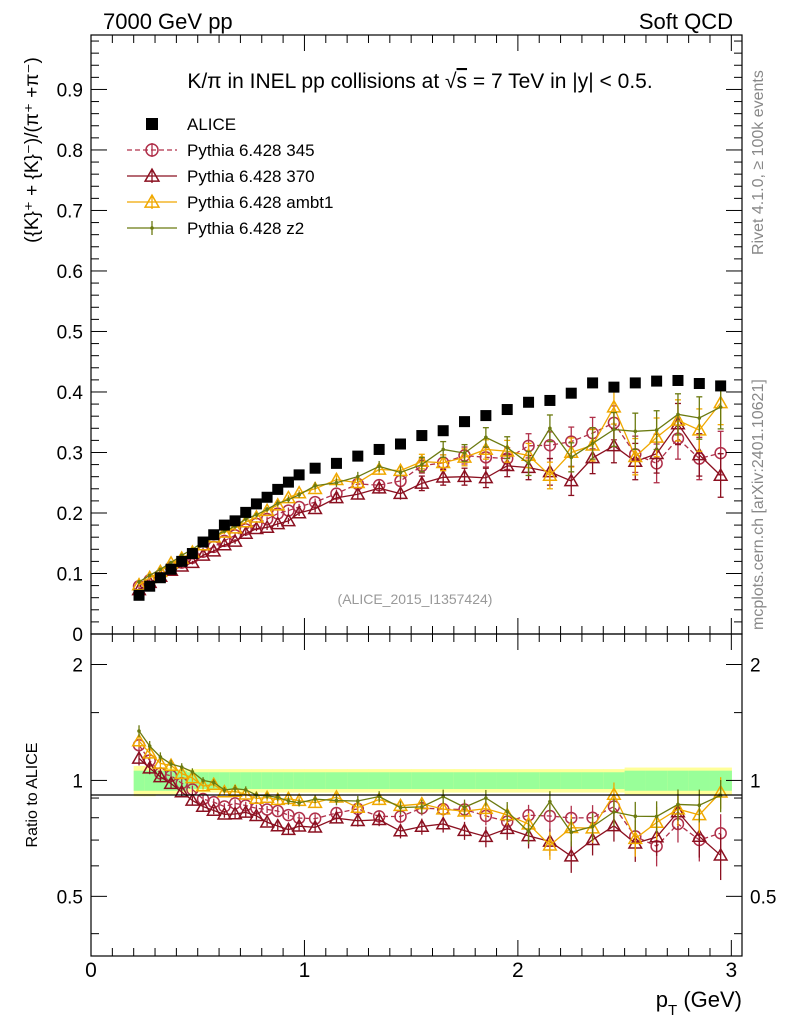  What do you see at coordinates (152, 200) in the screenshot?
I see `legend-marker-pythia-6-428-ambt1` at bounding box center [152, 200].